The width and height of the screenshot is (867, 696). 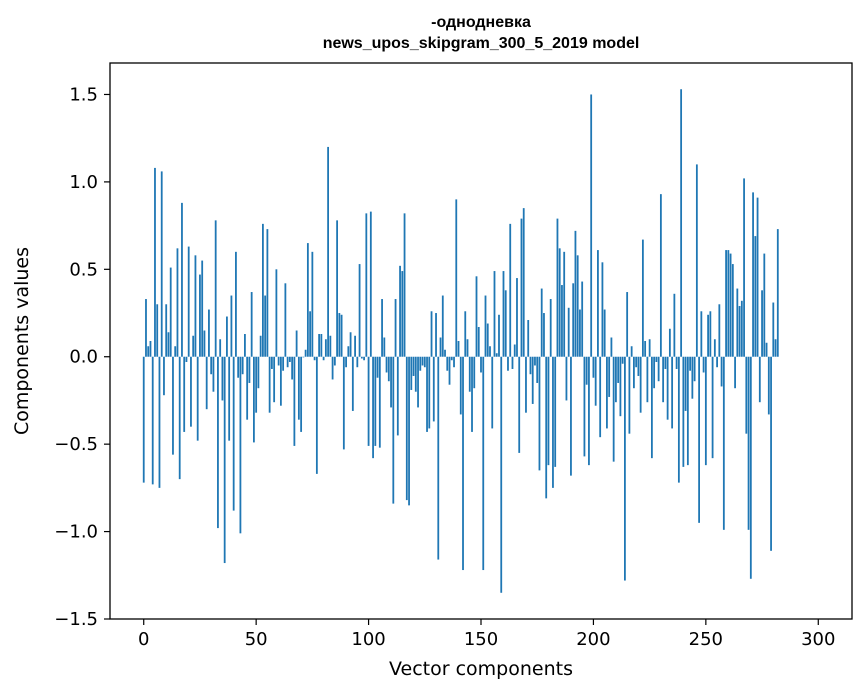 What do you see at coordinates (83, 269) in the screenshot?
I see `y-tick-label: 0.5` at bounding box center [83, 269].